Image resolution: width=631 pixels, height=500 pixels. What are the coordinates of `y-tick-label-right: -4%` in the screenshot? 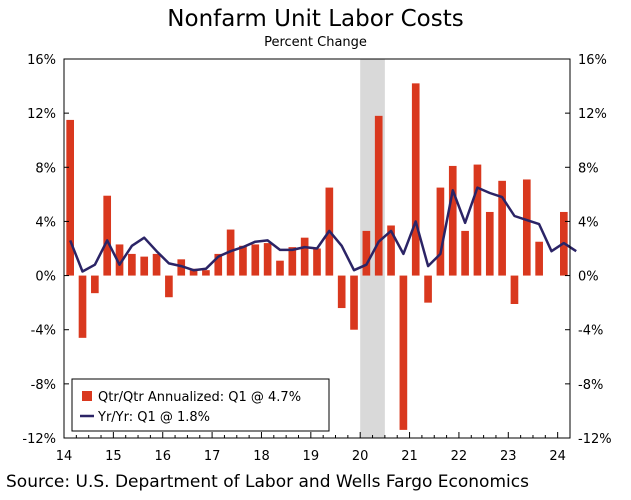 It's located at (590, 331).